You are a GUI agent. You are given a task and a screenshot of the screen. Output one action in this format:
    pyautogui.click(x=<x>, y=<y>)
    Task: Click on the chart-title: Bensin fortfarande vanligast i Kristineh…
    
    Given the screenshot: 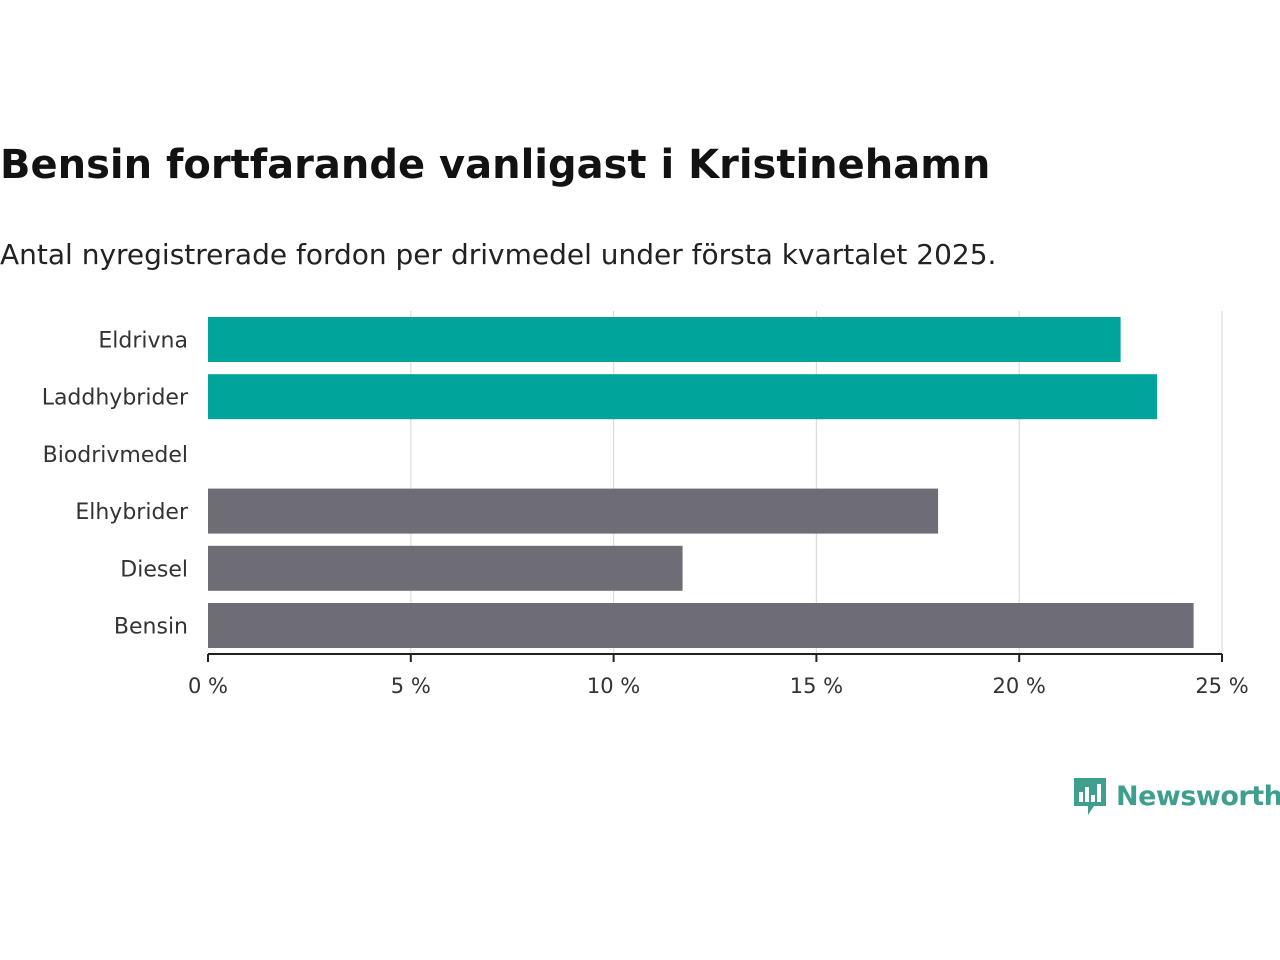 What is the action you would take?
    pyautogui.click(x=495, y=165)
    